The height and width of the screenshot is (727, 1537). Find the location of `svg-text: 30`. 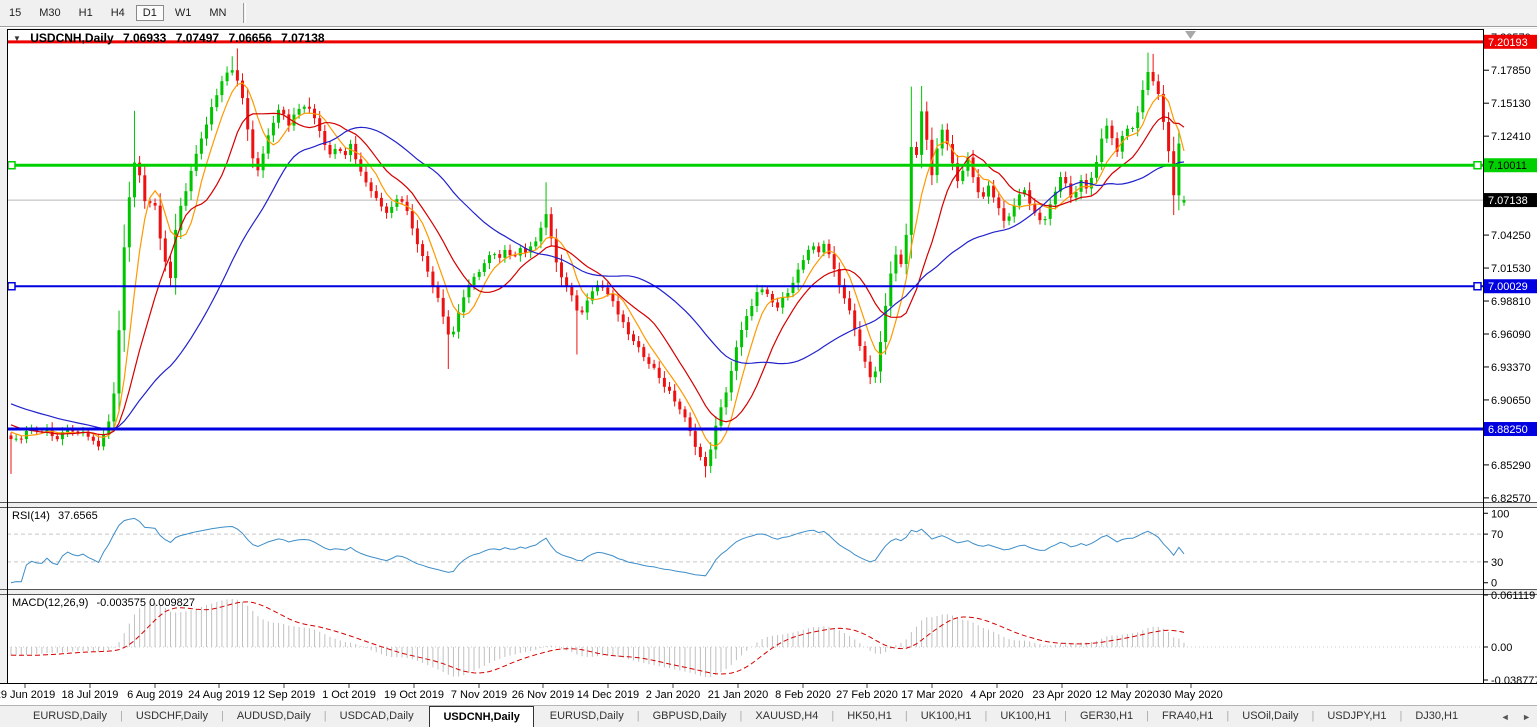

svg-text: 30 is located at coordinates (1497, 563).